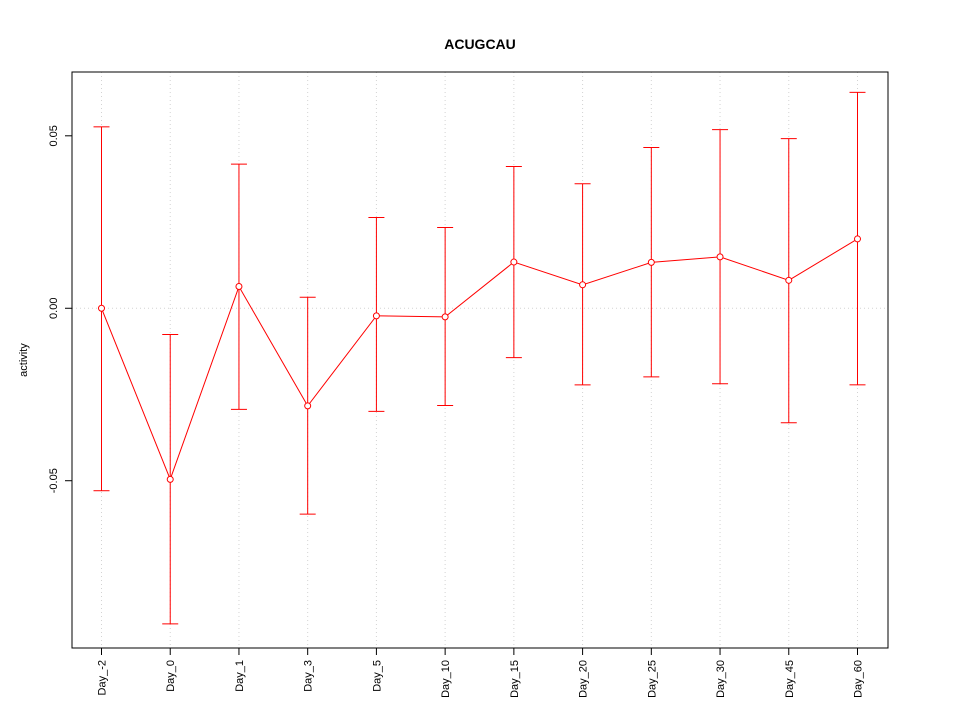 This screenshot has width=960, height=720. Describe the element at coordinates (515, 679) in the screenshot. I see `x-tick-label: Day_15` at that location.